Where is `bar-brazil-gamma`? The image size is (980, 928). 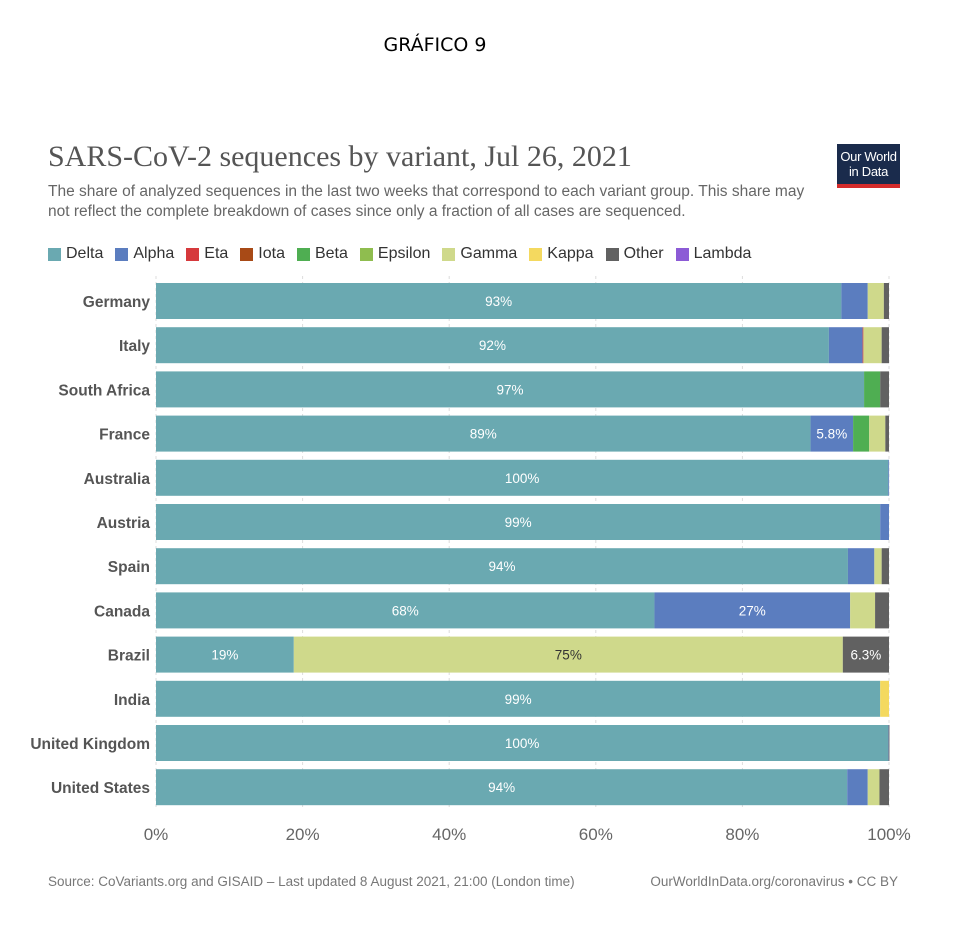
bar-brazil-gamma is located at coordinates (568, 654).